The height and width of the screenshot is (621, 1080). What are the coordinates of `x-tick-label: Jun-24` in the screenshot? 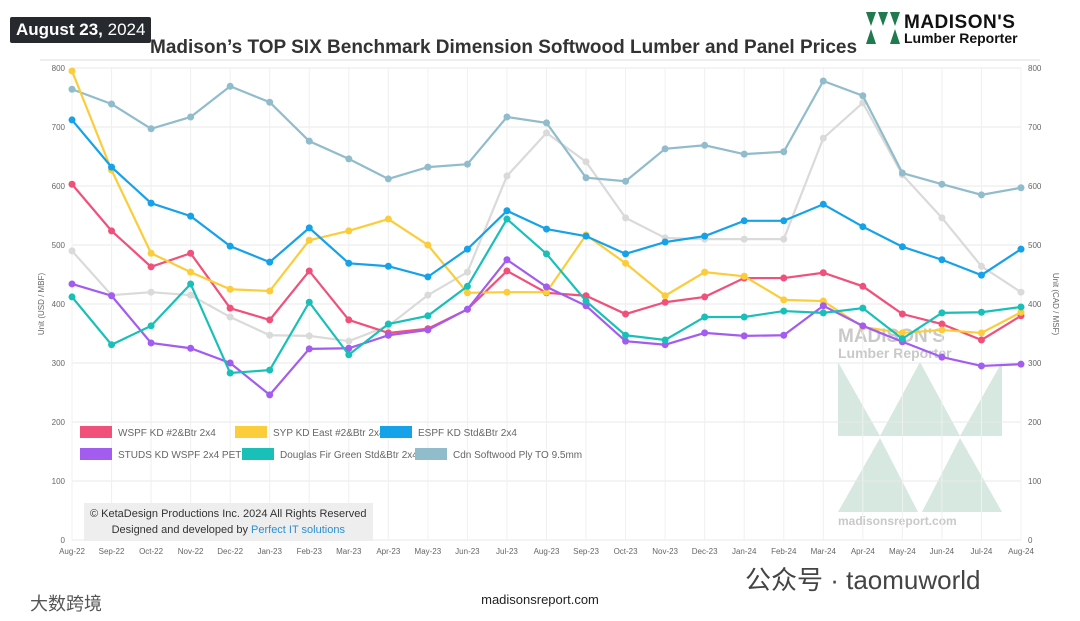 It's located at (942, 551).